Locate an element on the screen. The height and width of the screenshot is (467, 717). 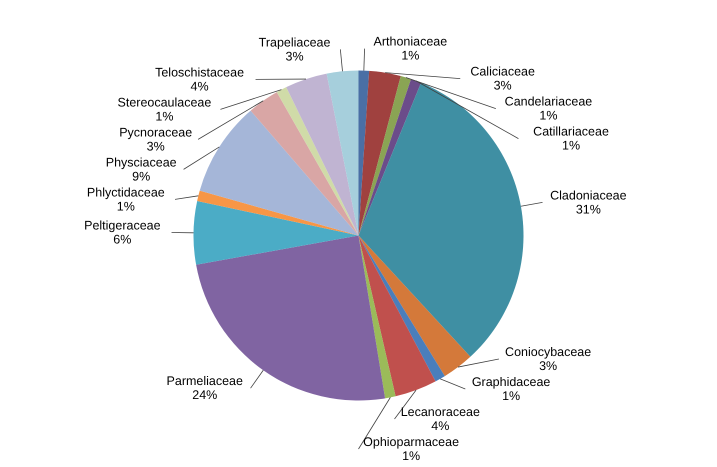
slice-label: Candelariaceae is located at coordinates (548, 101).